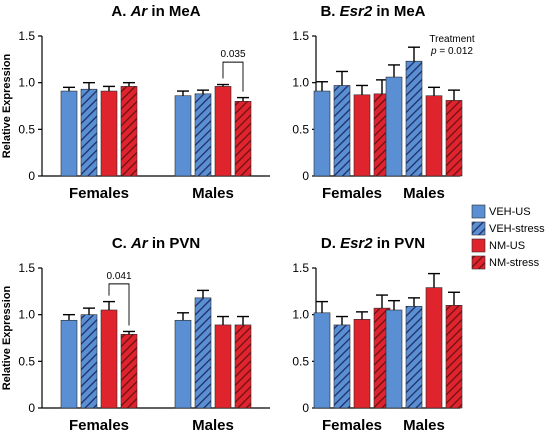 This screenshot has width=550, height=432. What do you see at coordinates (514, 263) in the screenshot?
I see `legend-label: NM-stress` at bounding box center [514, 263].